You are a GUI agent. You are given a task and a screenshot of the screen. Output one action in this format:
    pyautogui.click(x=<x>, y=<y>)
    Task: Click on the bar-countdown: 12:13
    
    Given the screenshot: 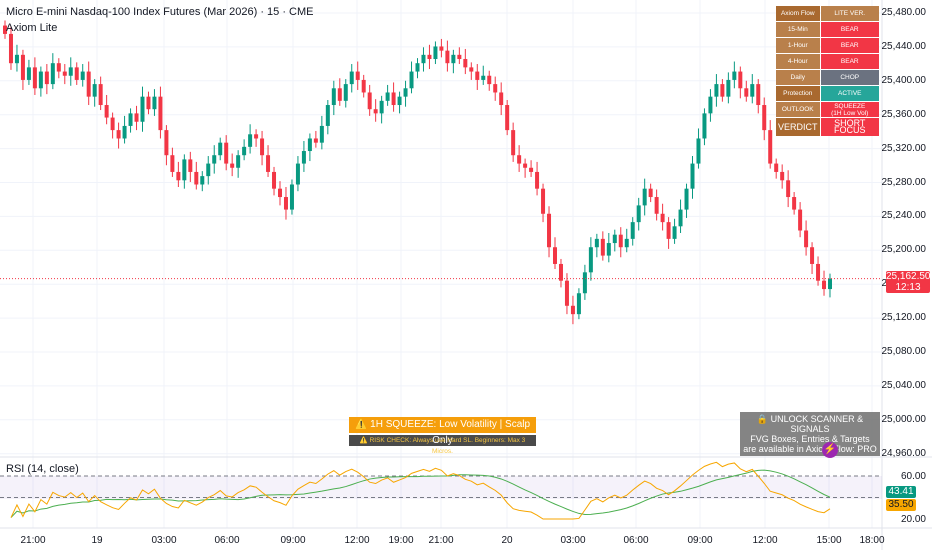 What is the action you would take?
    pyautogui.click(x=908, y=287)
    